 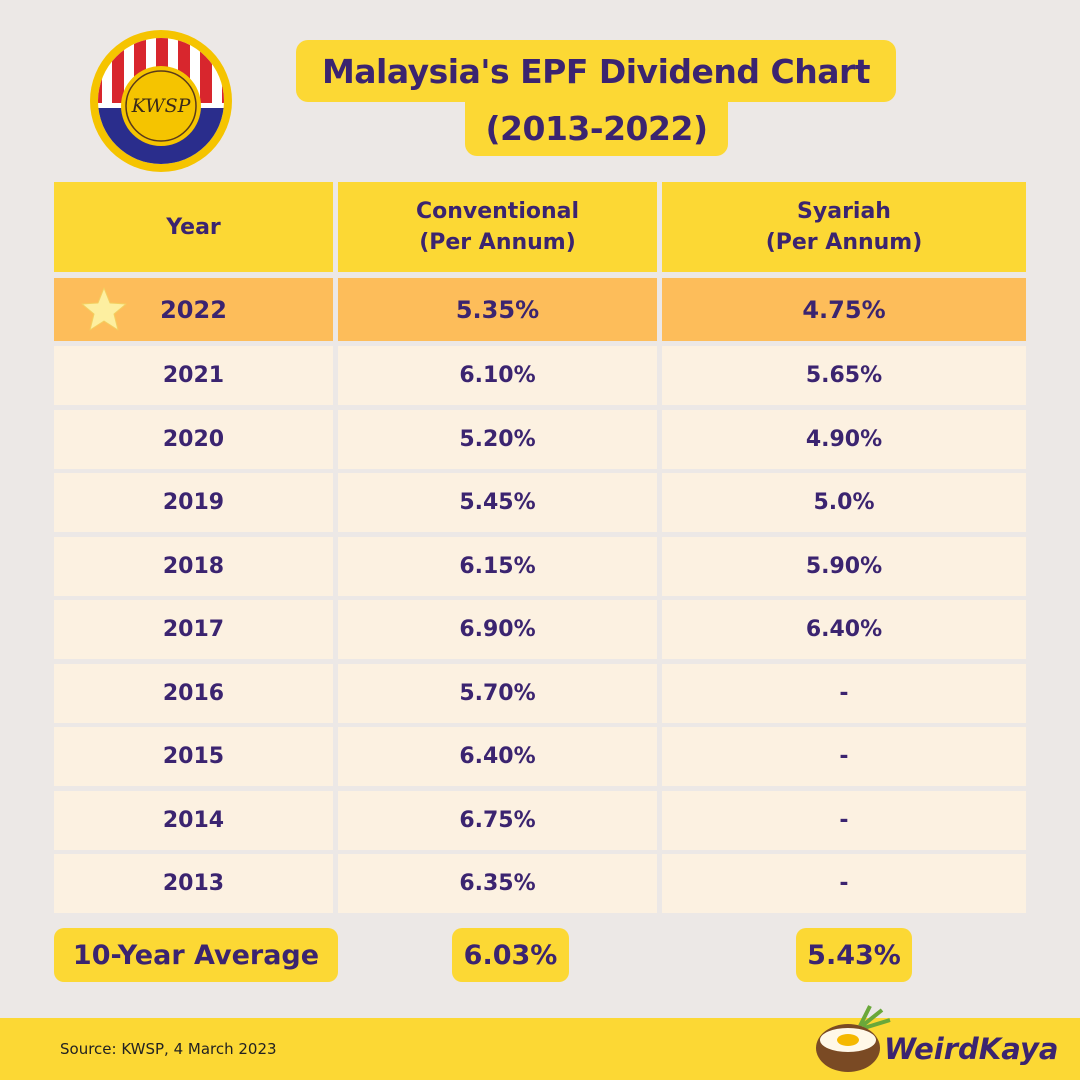 I want to click on header-cell: Year, so click(x=193, y=227).